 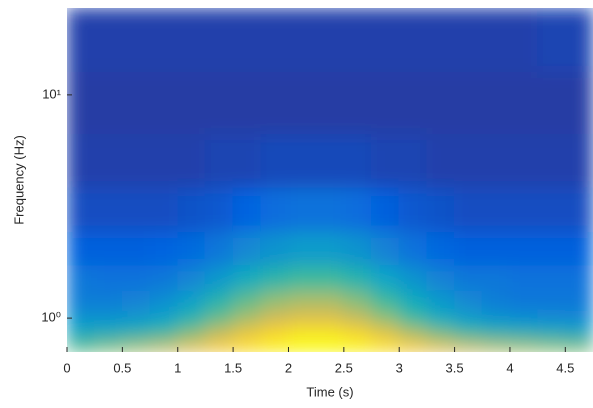 What do you see at coordinates (51, 317) in the screenshot?
I see `y-tick-label: 10⁰` at bounding box center [51, 317].